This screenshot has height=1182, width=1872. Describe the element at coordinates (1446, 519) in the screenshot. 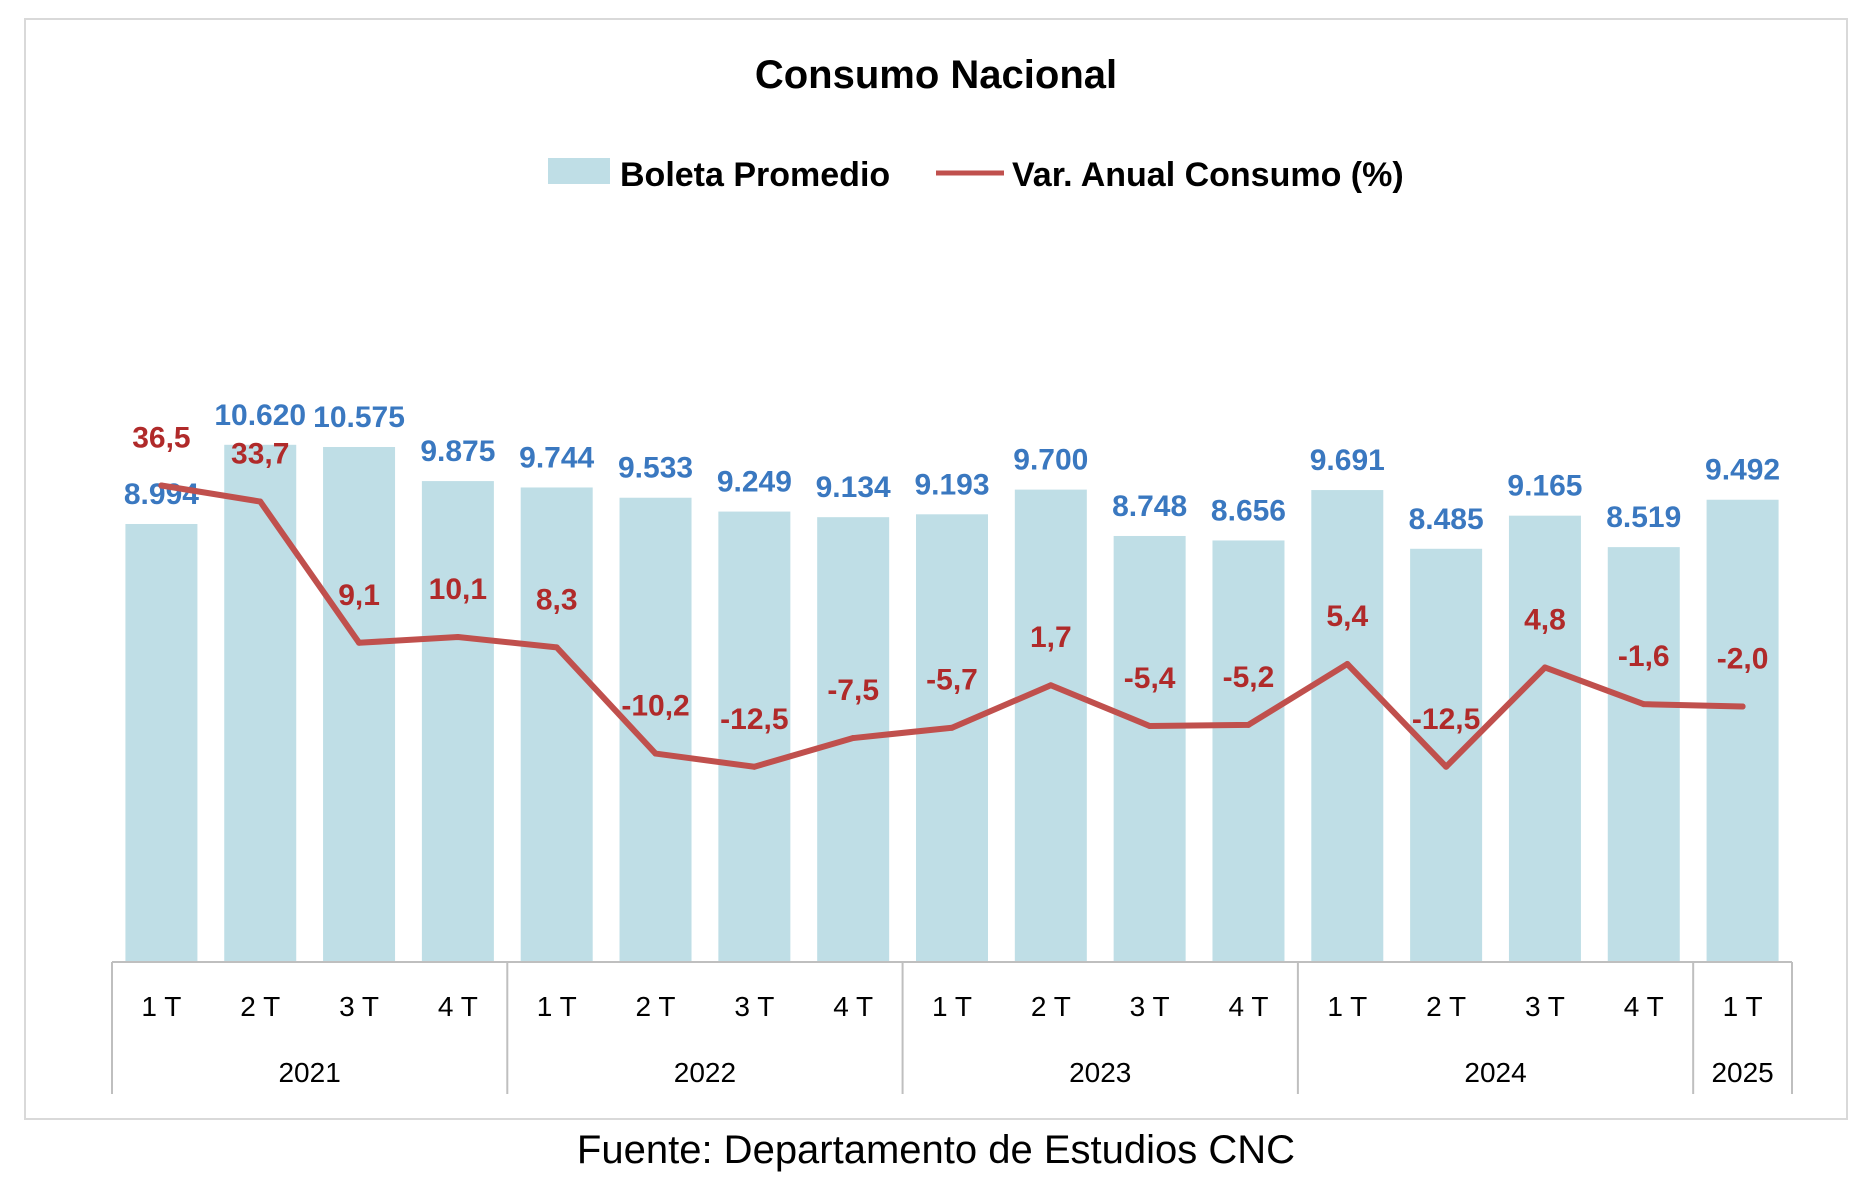

I see `bar-data-label: 8.485` at that location.